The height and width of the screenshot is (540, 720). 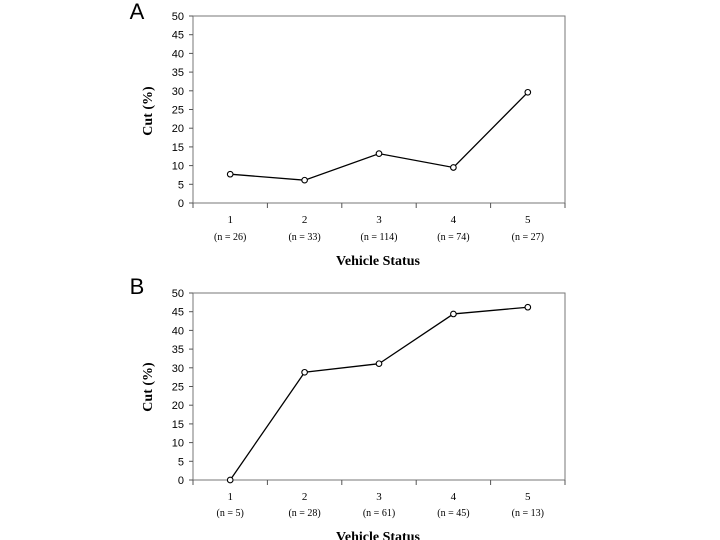 I want to click on x-sample-size-label: (n = 27), so click(x=528, y=237).